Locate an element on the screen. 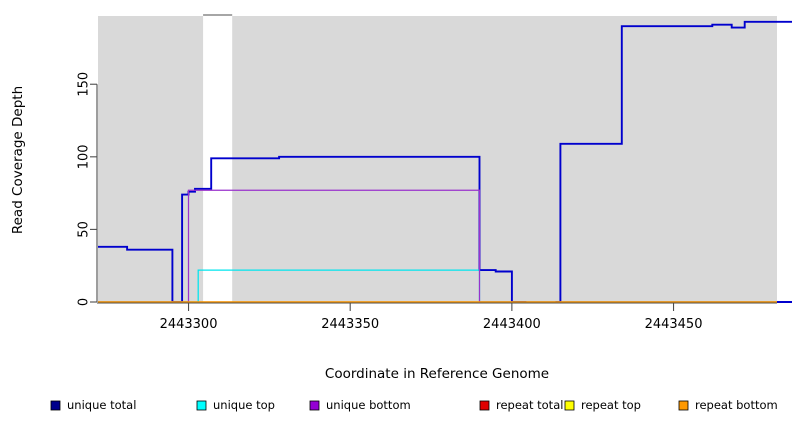  legend-swatch-unique-total is located at coordinates (55, 405).